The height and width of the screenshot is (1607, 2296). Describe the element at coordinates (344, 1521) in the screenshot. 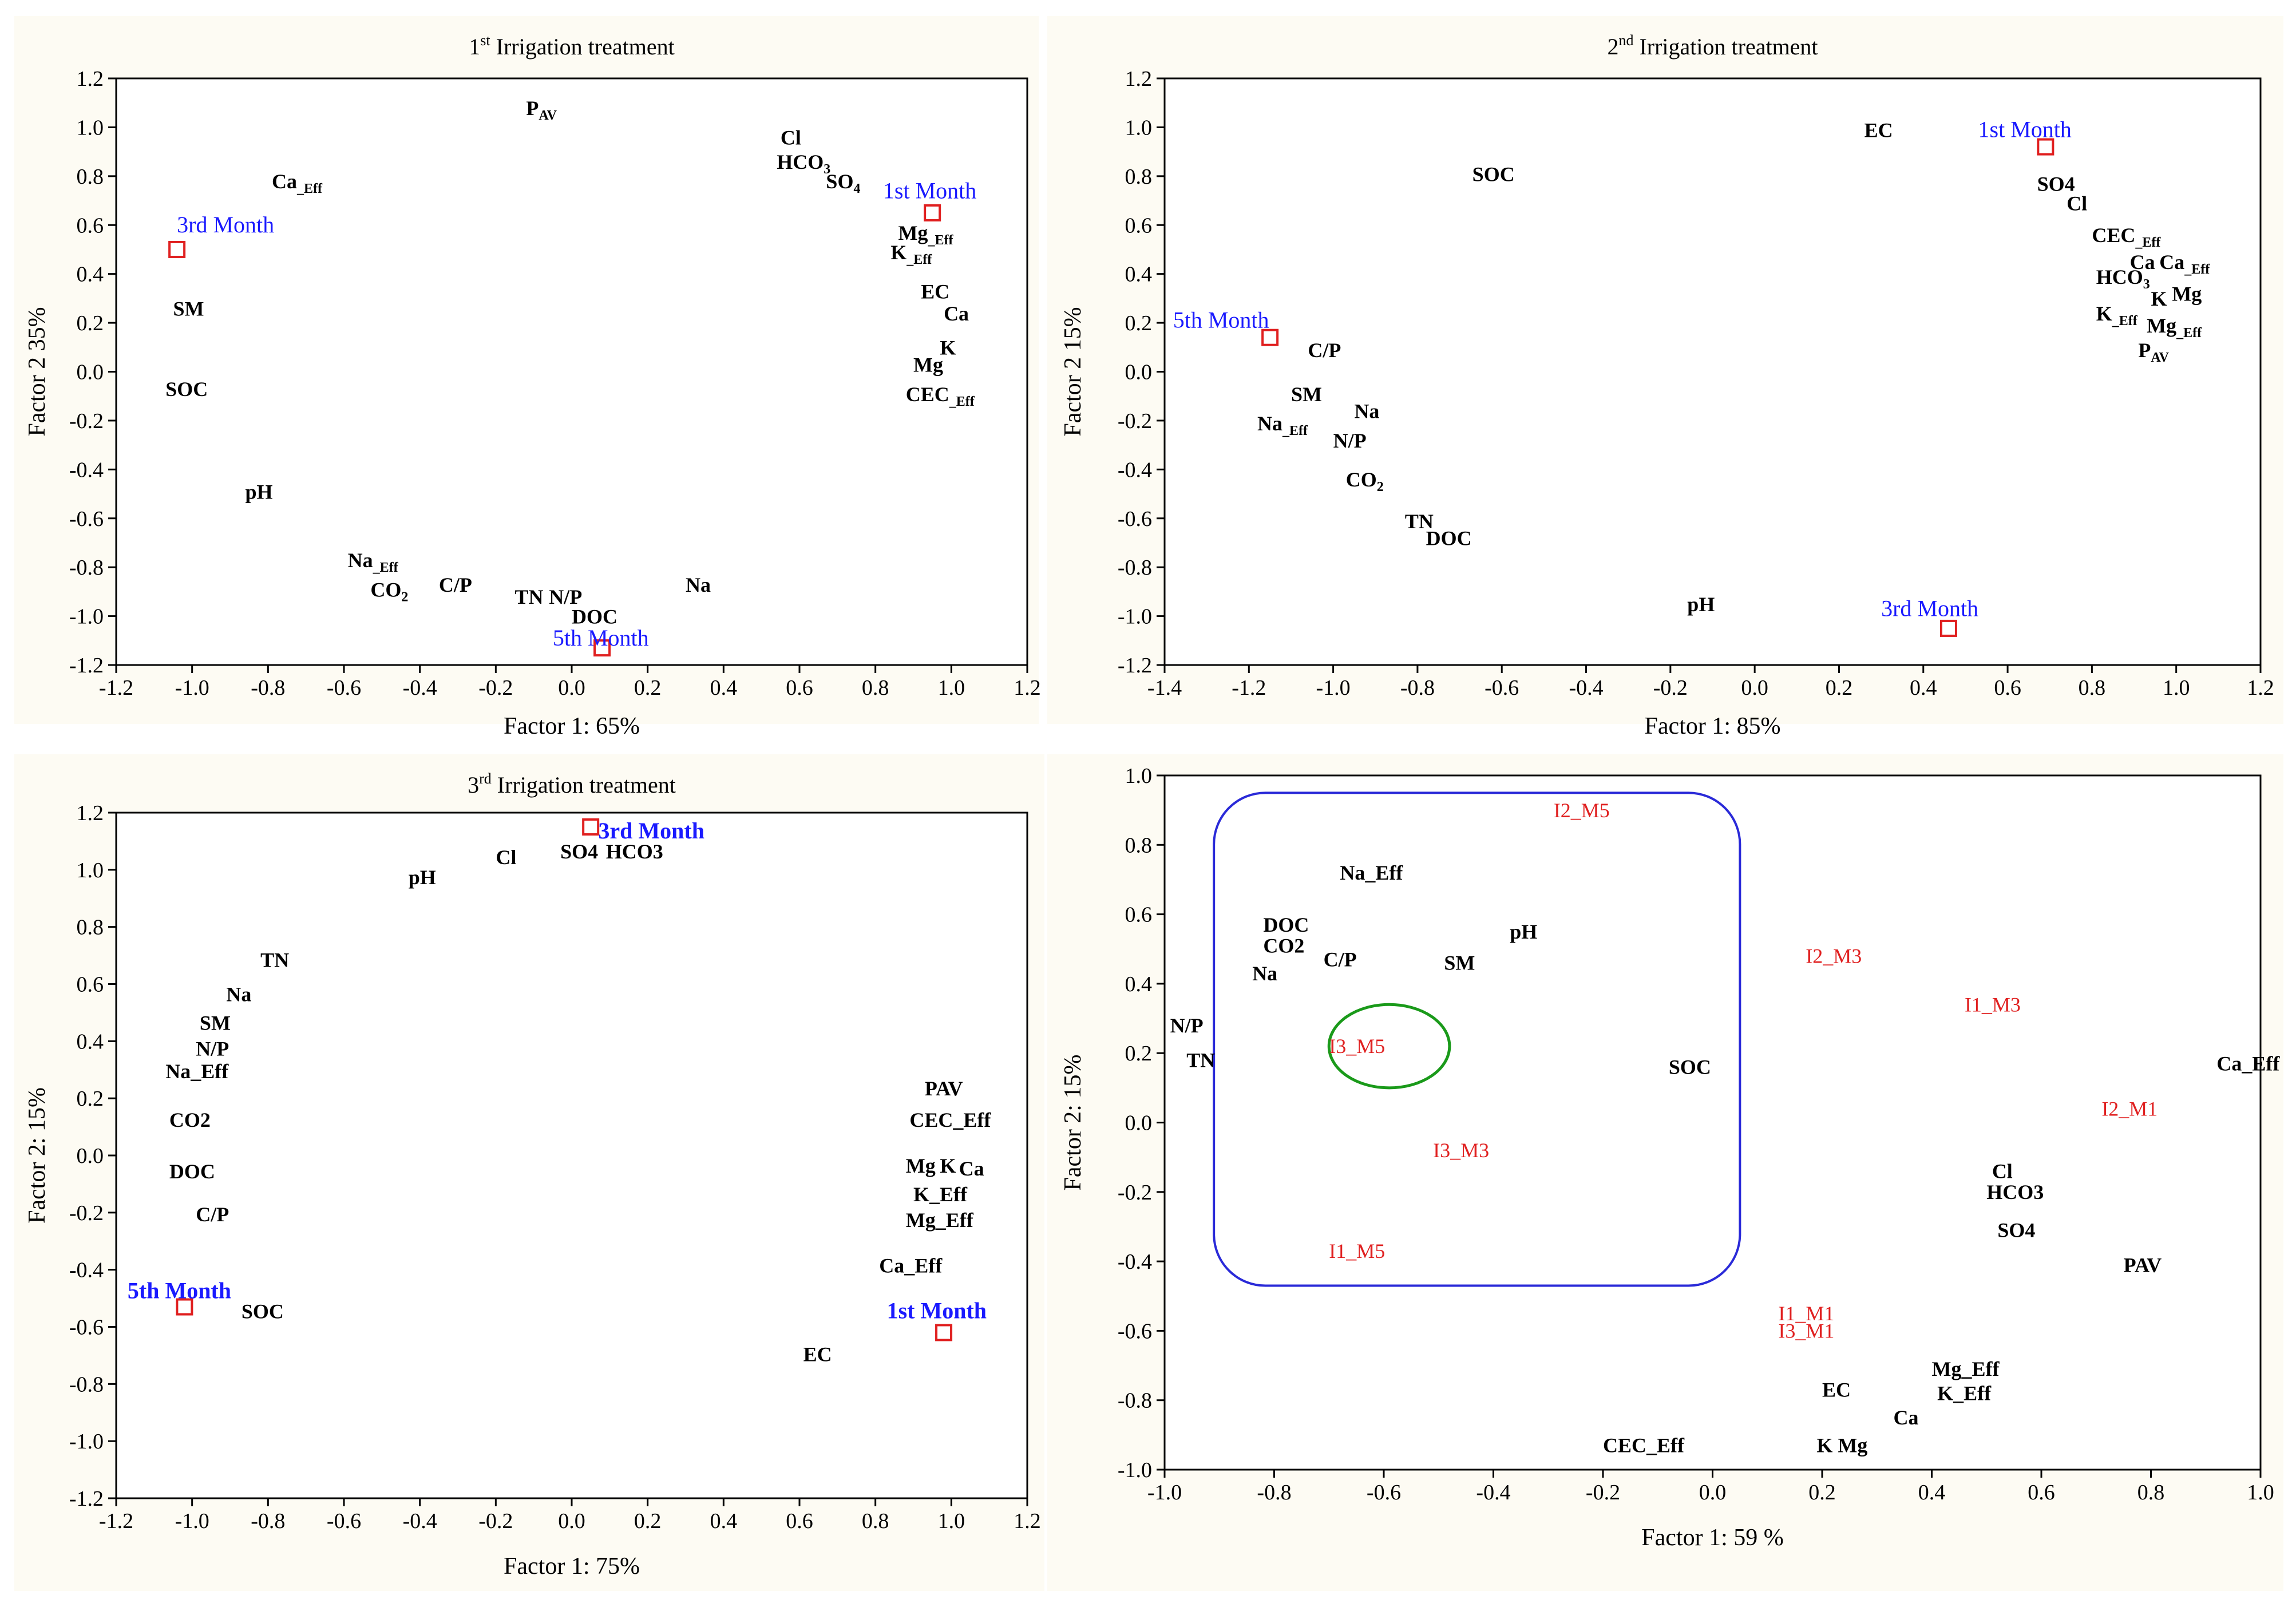

I see `x-tick-label: -0.6` at that location.